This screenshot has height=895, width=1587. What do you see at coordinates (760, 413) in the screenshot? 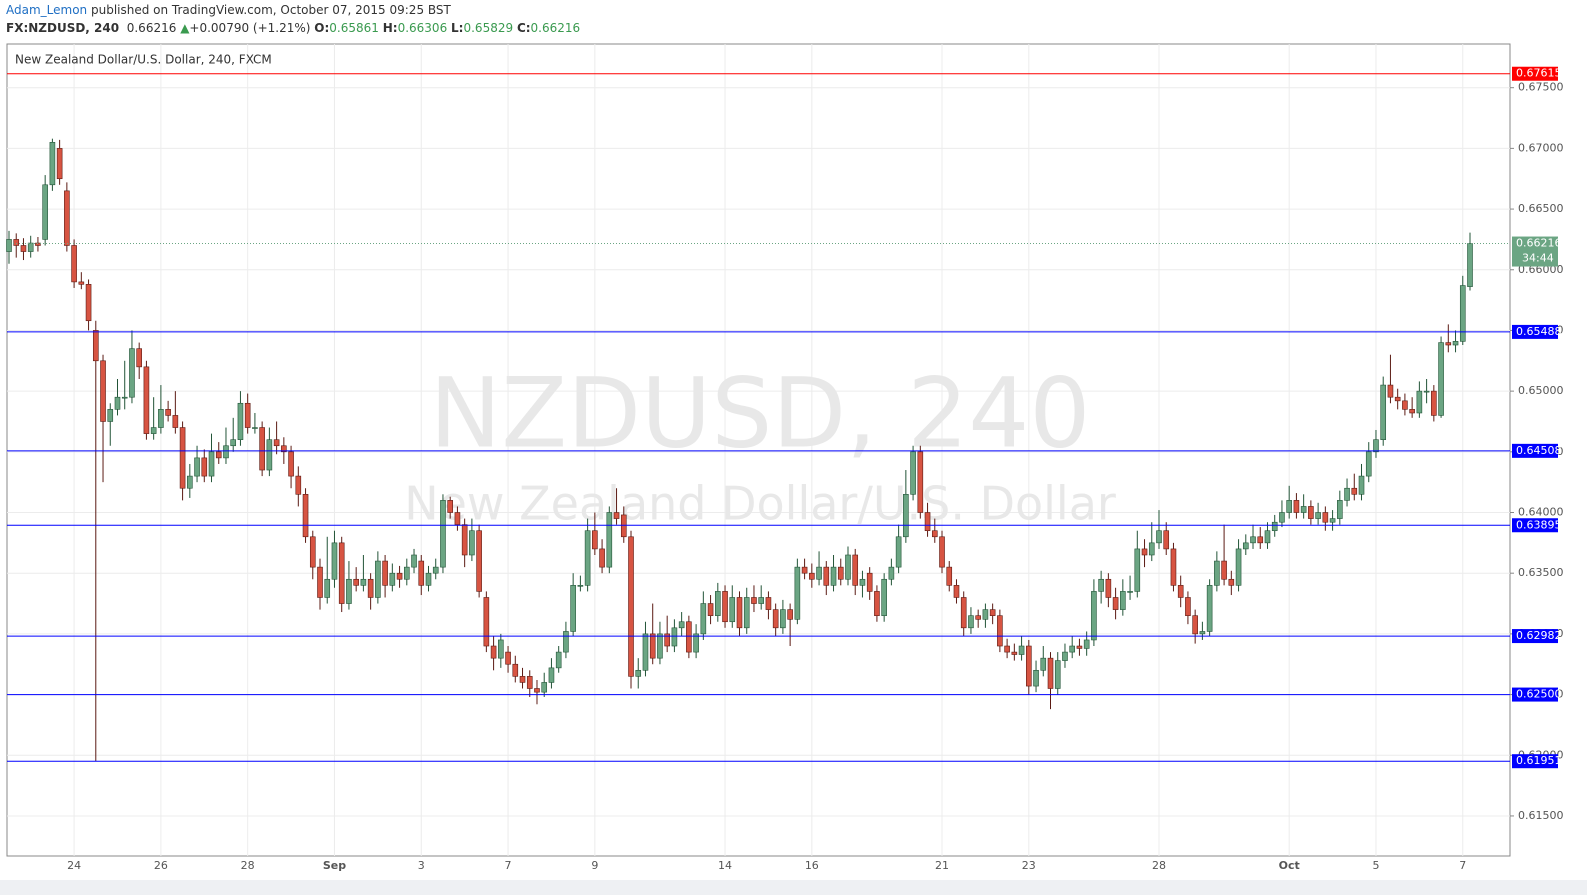
I see `watermark: NZDUSD, 240` at bounding box center [760, 413].